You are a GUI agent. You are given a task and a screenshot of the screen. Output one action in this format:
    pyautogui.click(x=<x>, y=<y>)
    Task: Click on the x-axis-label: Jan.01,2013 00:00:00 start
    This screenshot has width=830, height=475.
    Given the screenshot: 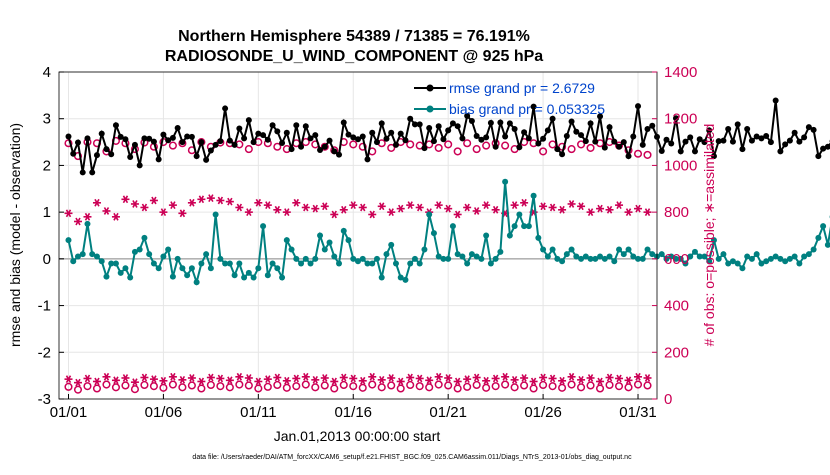 What is the action you would take?
    pyautogui.click(x=357, y=436)
    